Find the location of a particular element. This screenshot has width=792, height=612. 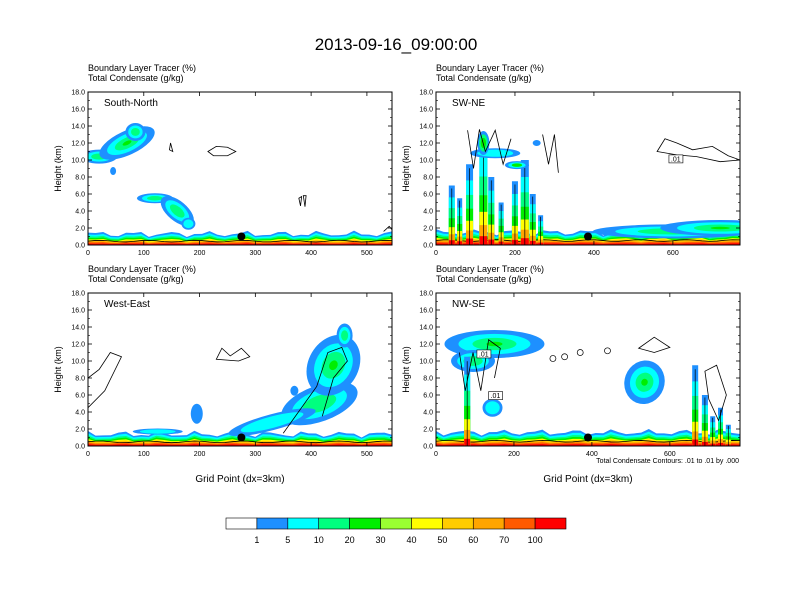

x-tick-label: 100 is located at coordinates (144, 253).